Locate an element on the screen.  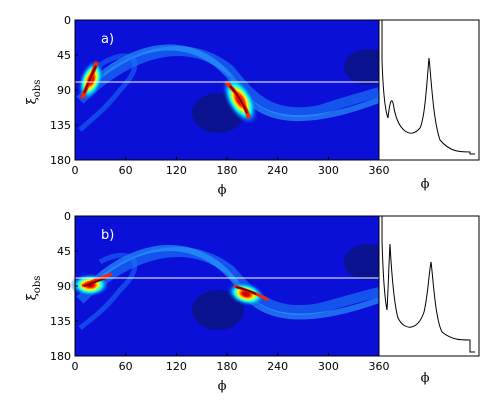
panel-label: b) is located at coordinates (107, 235).